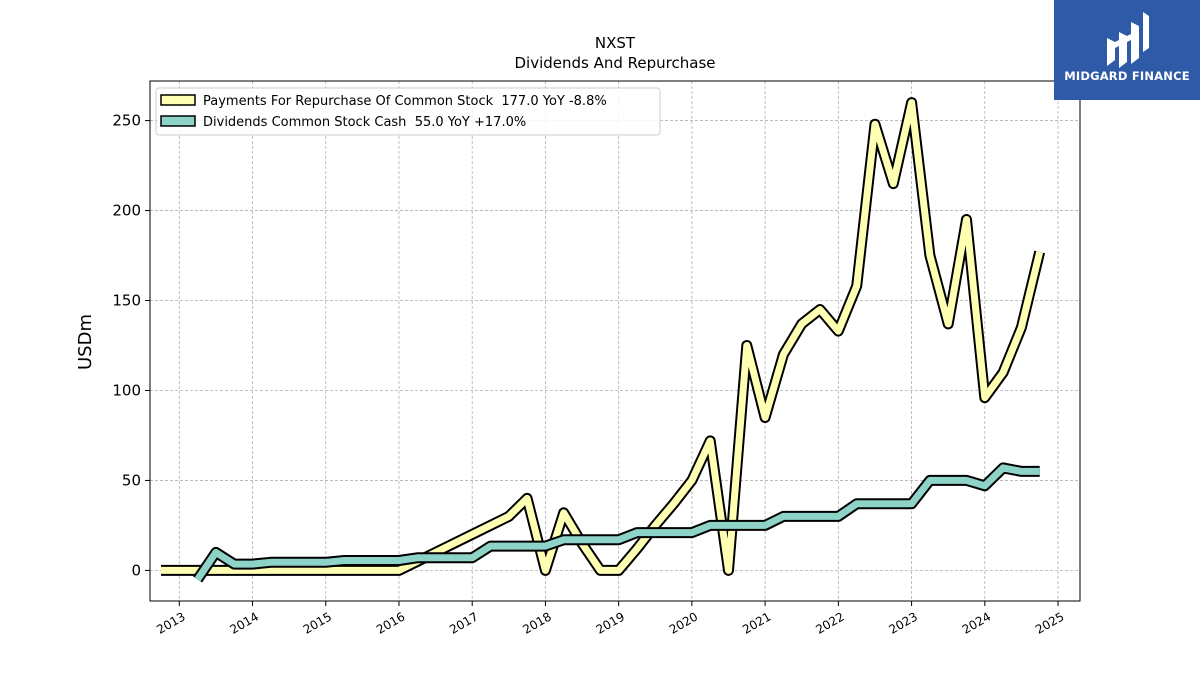  I want to click on x-tick-label: 2020, so click(683, 622).